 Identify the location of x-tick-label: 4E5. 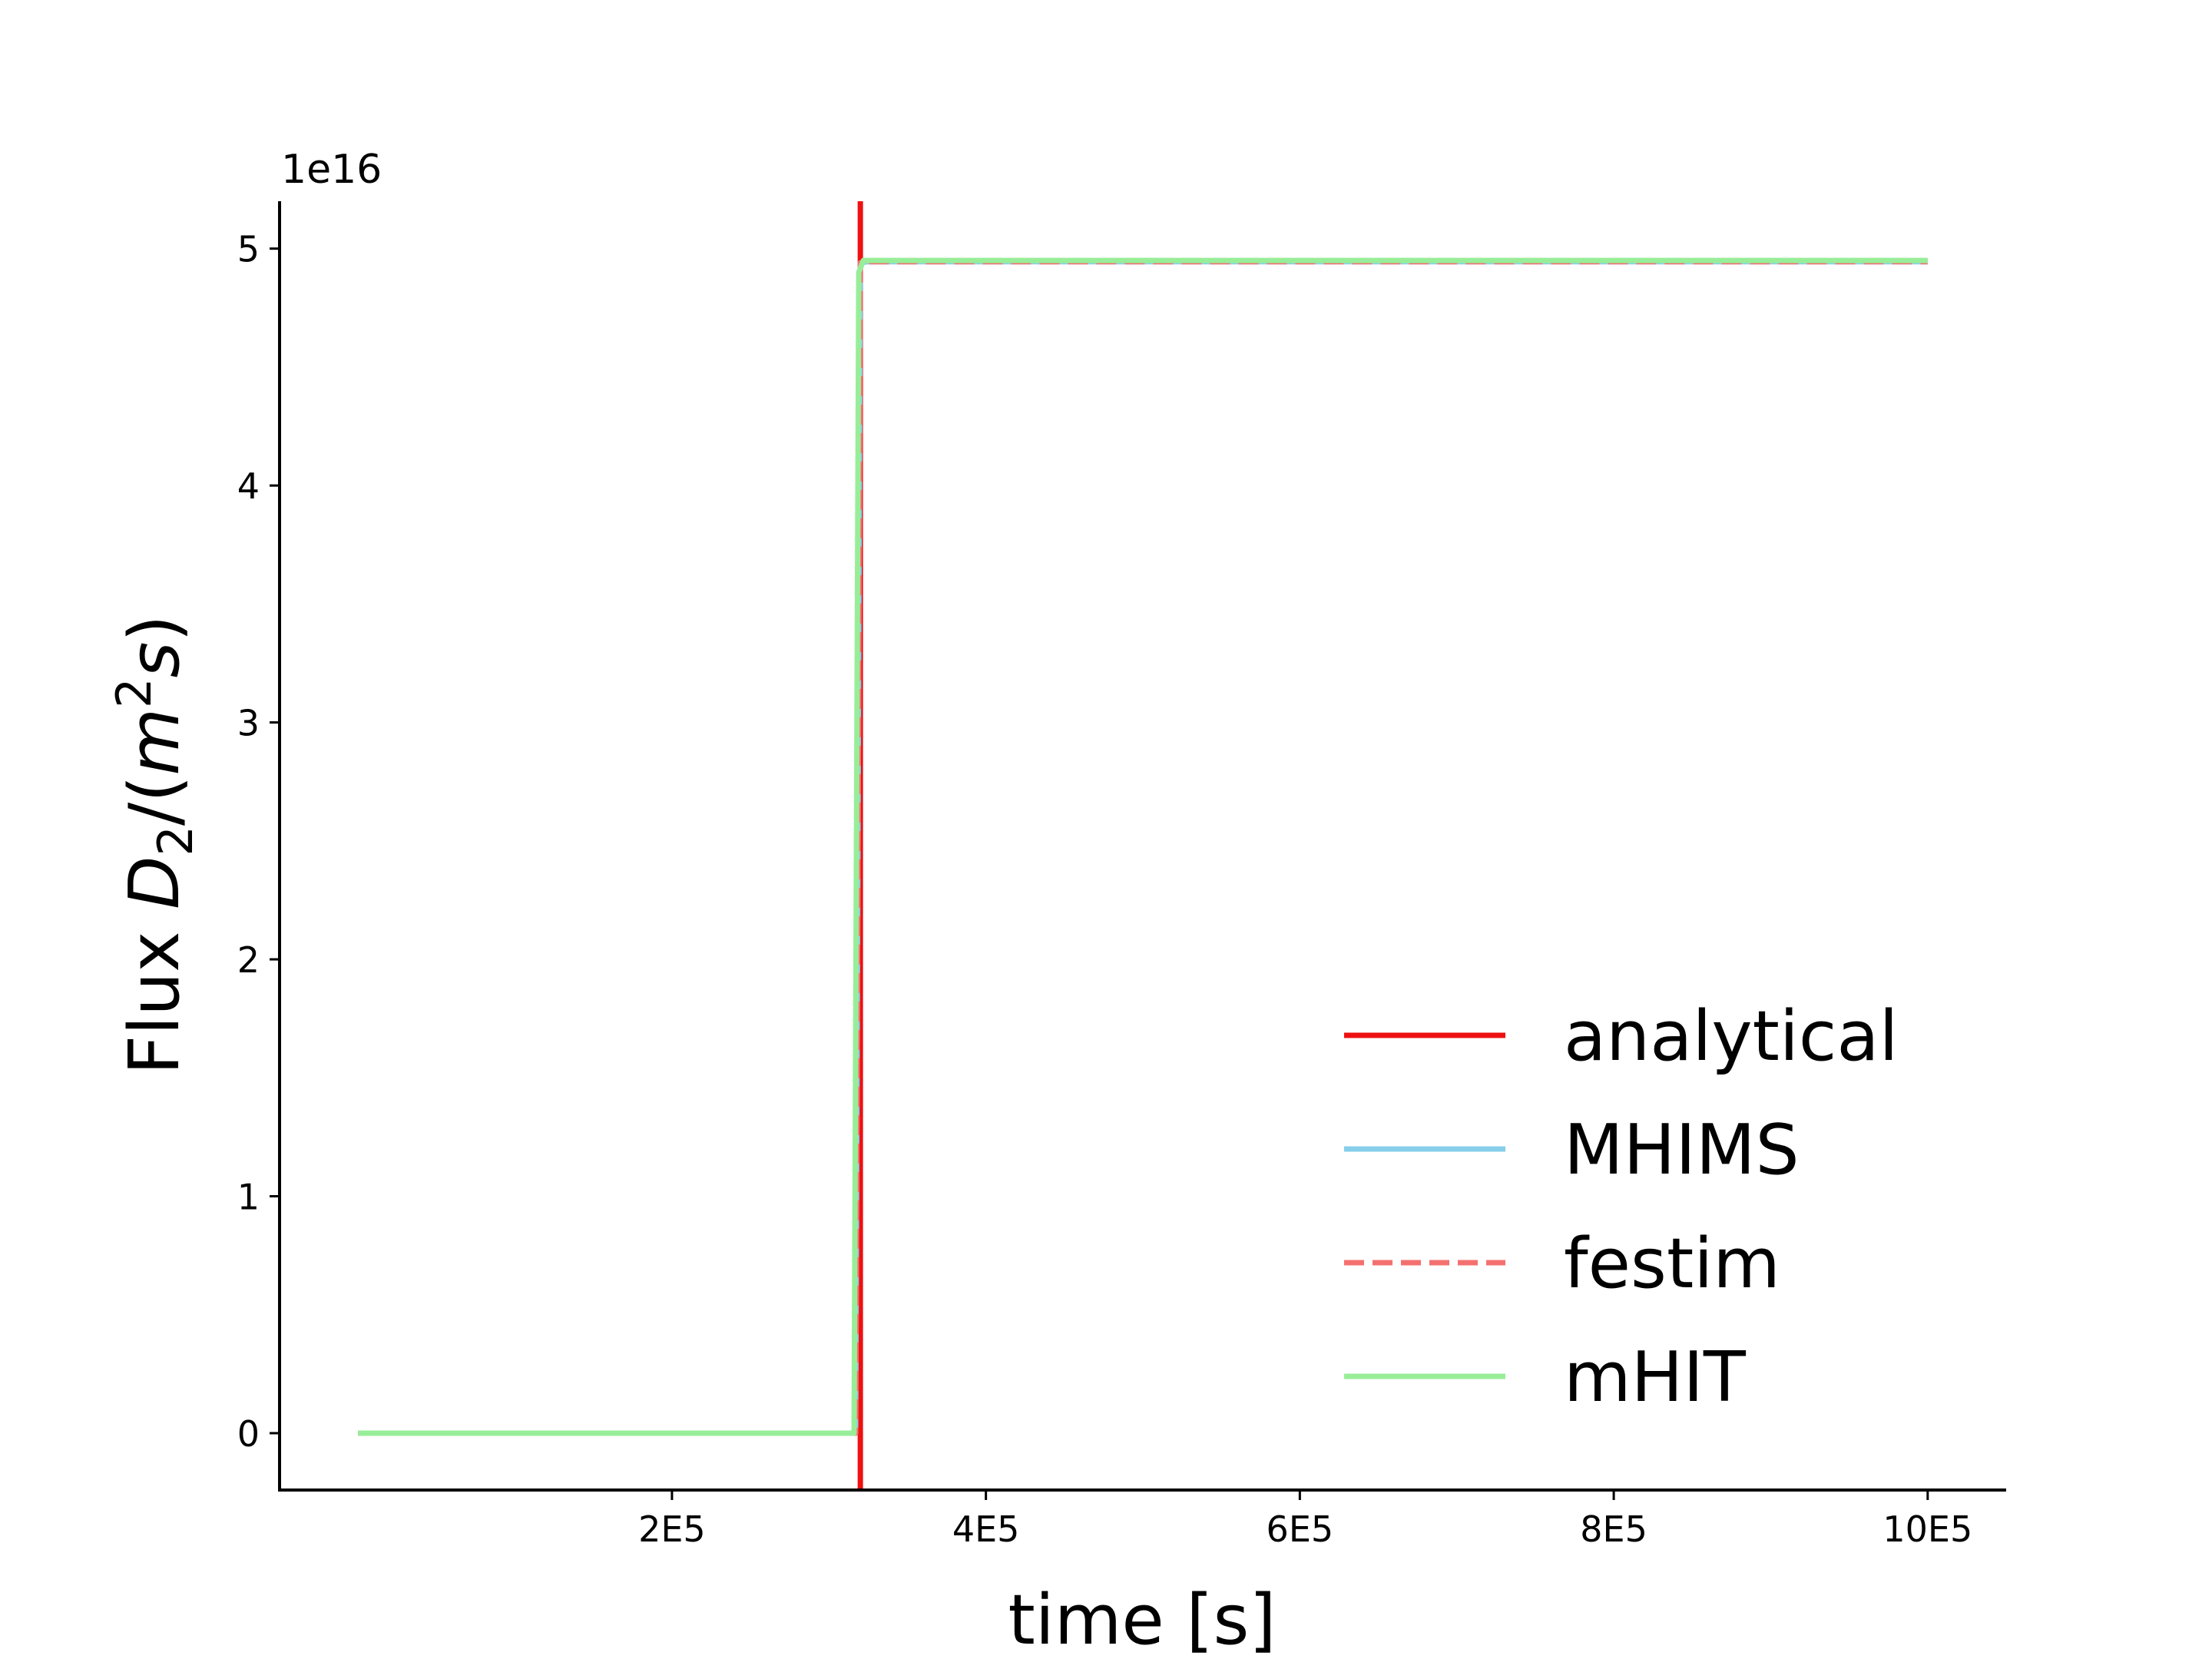
(986, 1529).